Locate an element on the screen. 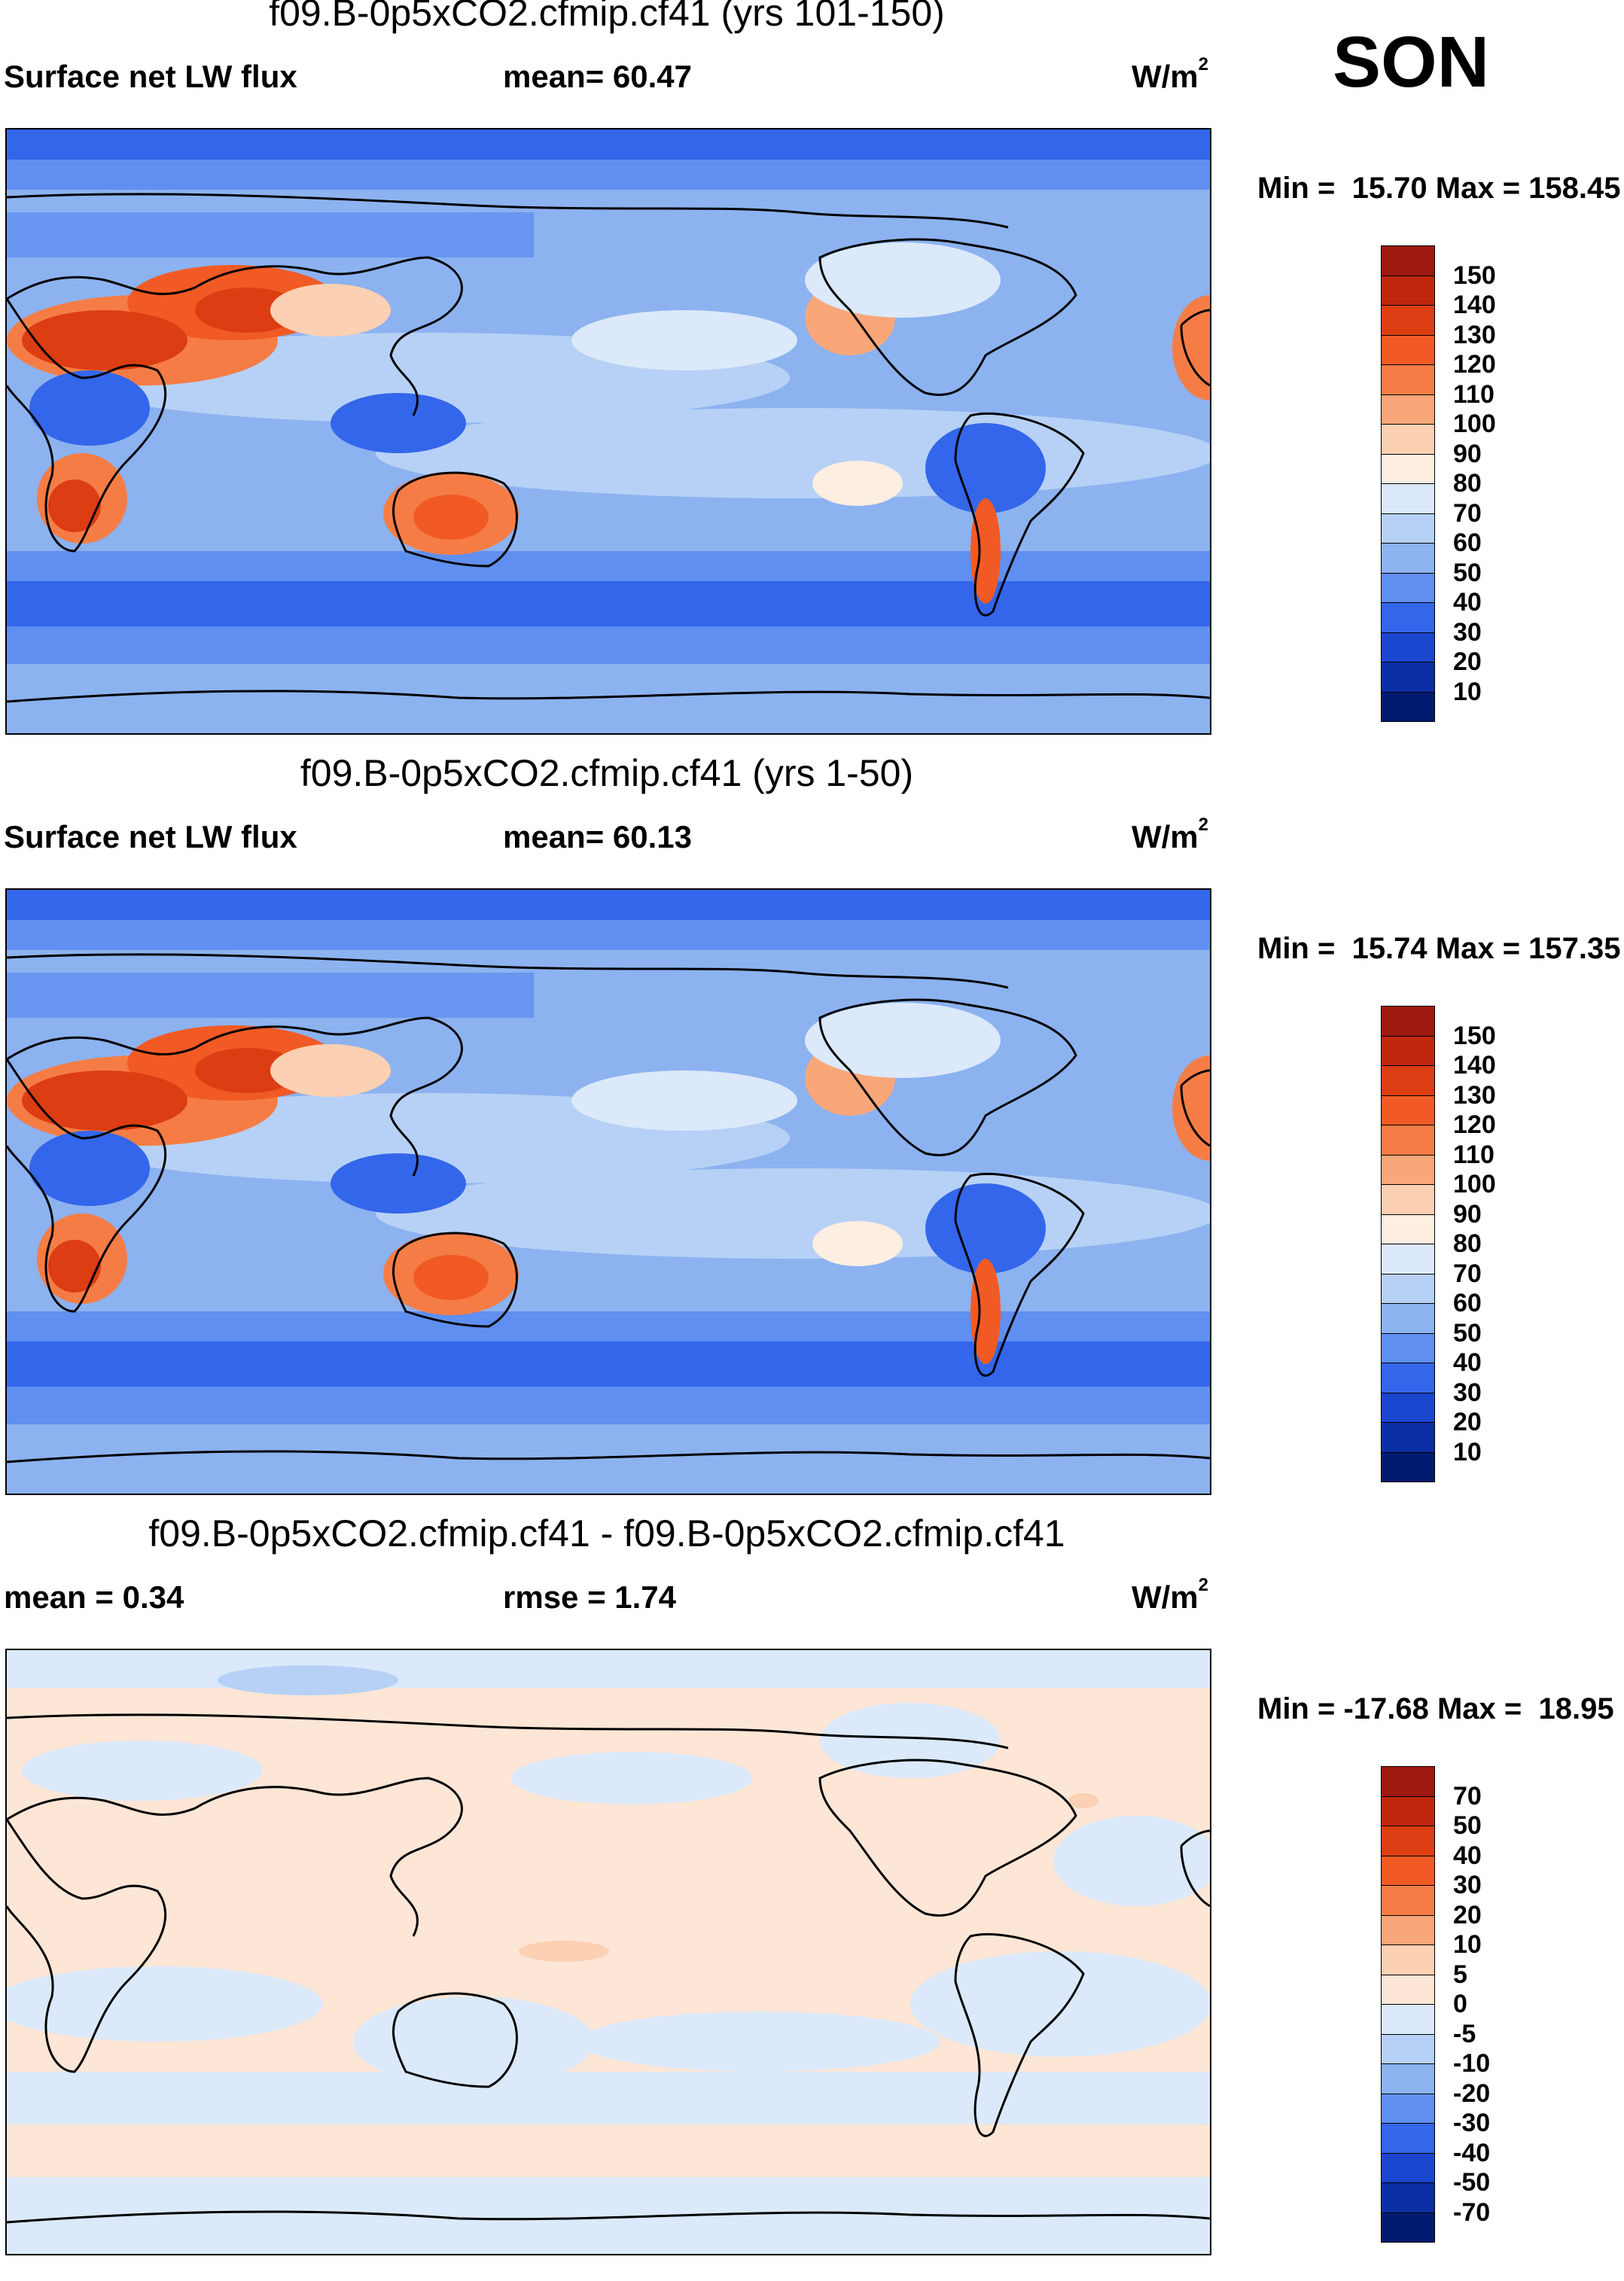 The image size is (1624, 2281). colorbar-label: 150 is located at coordinates (1474, 275).